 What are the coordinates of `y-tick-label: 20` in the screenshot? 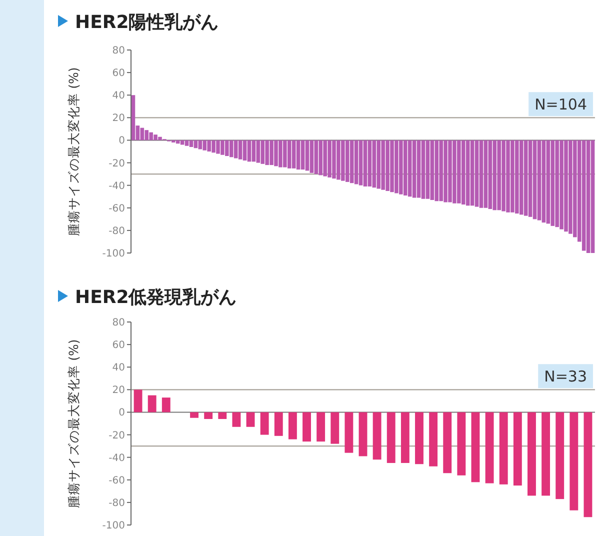 It's located at (118, 118).